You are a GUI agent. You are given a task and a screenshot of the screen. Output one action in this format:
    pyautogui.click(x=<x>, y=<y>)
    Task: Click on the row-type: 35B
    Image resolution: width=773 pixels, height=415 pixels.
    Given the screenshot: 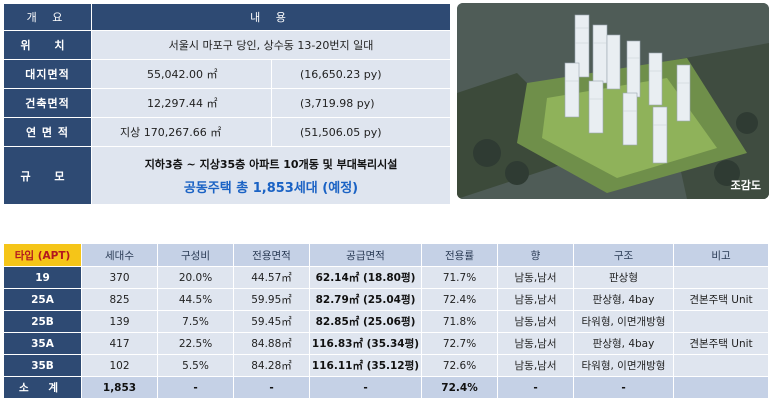 What is the action you would take?
    pyautogui.click(x=42, y=365)
    